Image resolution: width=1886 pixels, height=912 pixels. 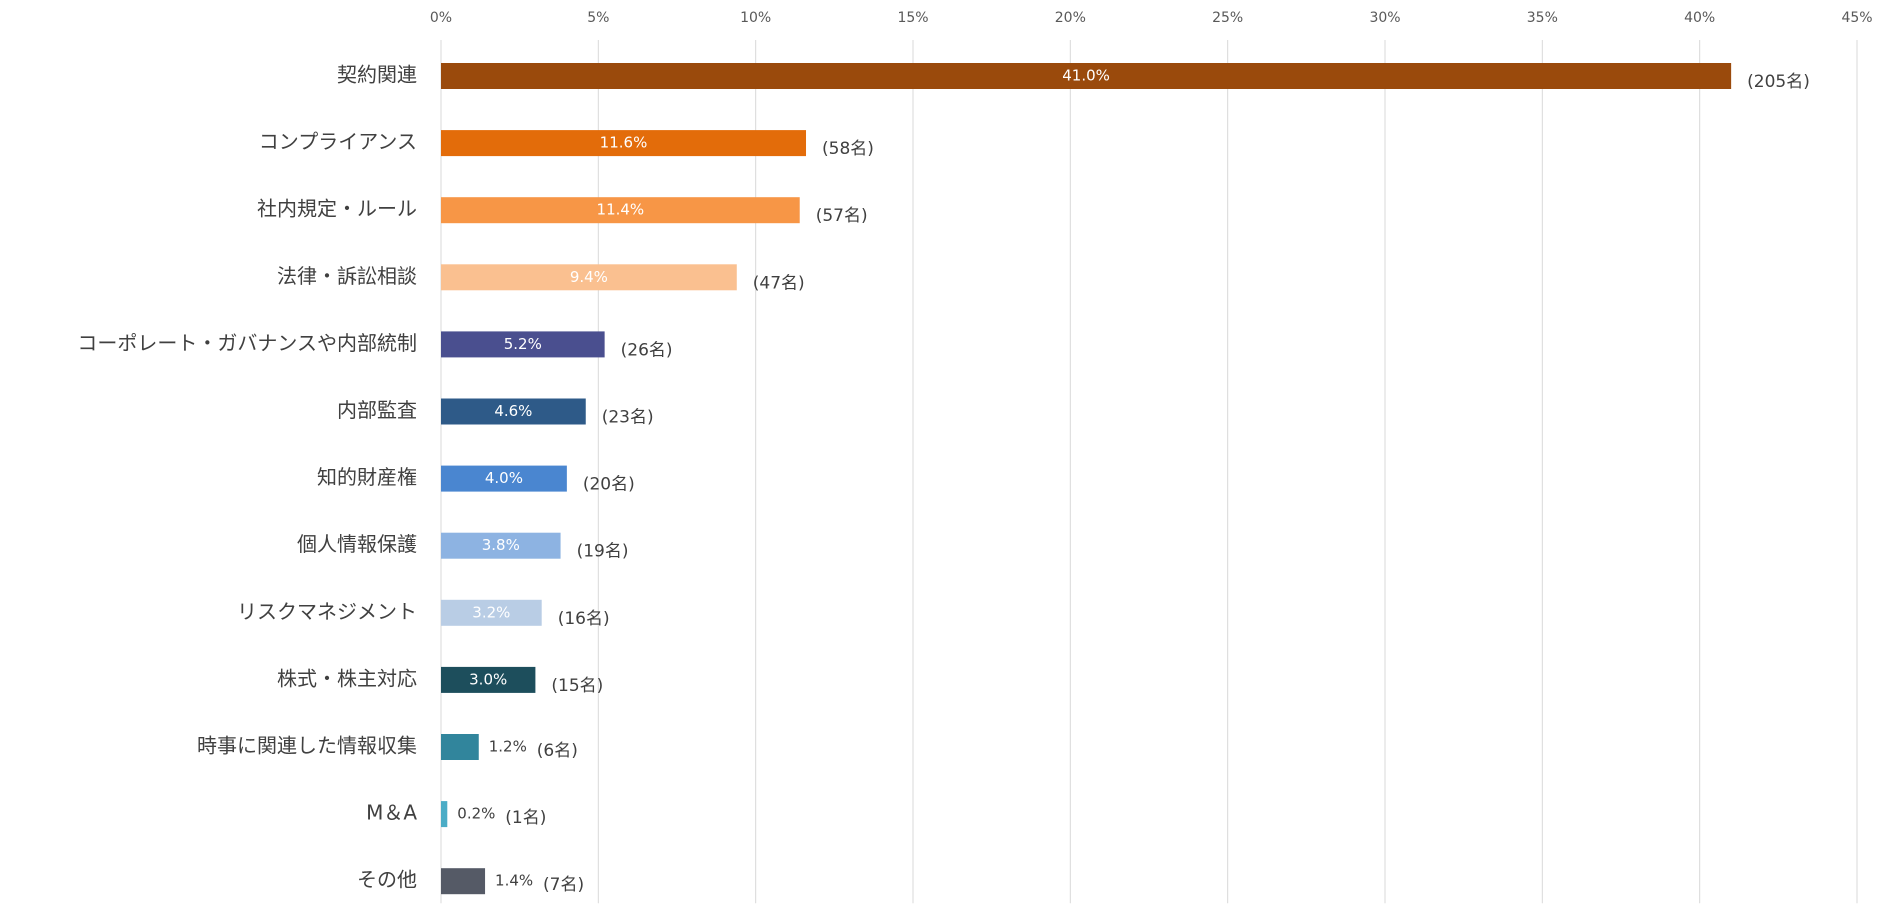 What do you see at coordinates (1542, 18) in the screenshot?
I see `x-tick-label: 35%` at bounding box center [1542, 18].